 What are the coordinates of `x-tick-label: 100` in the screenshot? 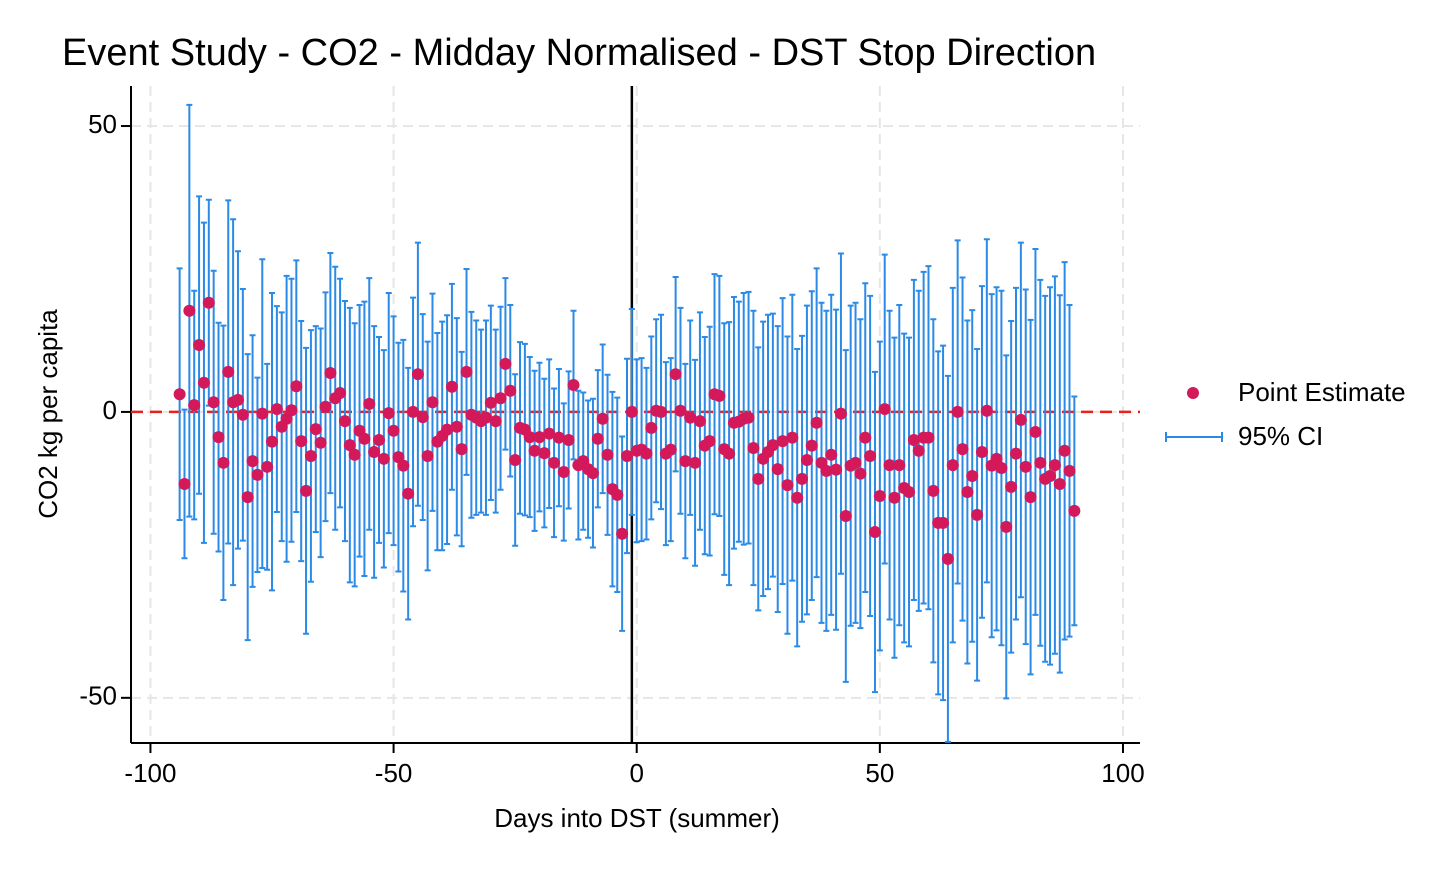 It's located at (1122, 773).